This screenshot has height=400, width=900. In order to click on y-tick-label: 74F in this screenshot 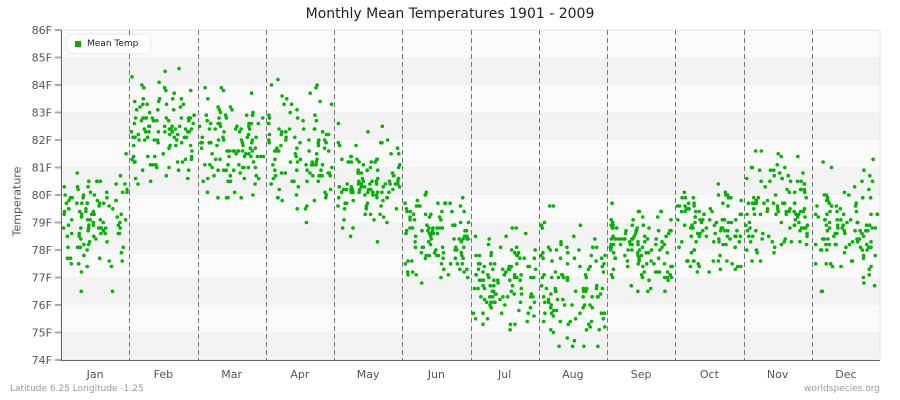, I will do `click(42, 360)`.